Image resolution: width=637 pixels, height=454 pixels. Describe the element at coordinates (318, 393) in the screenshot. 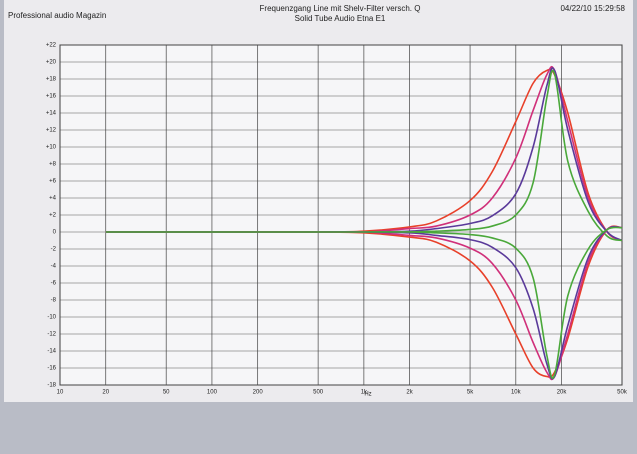

I see `x-tick-label: 500` at that location.